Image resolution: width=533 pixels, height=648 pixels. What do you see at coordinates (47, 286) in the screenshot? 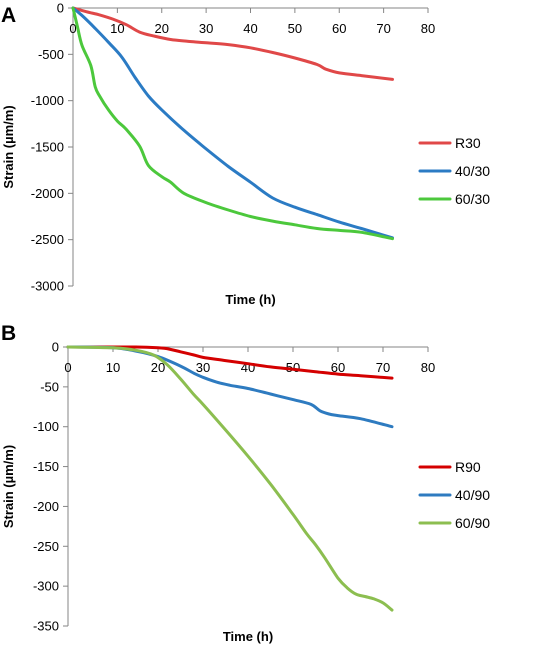
I see `y-tick-label: -3000` at bounding box center [47, 286].